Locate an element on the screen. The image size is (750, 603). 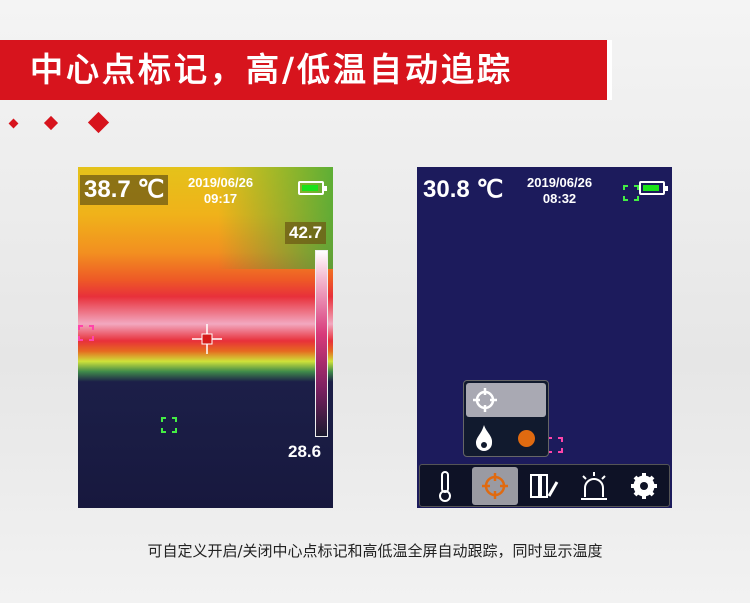
settings-button is located at coordinates (644, 486).